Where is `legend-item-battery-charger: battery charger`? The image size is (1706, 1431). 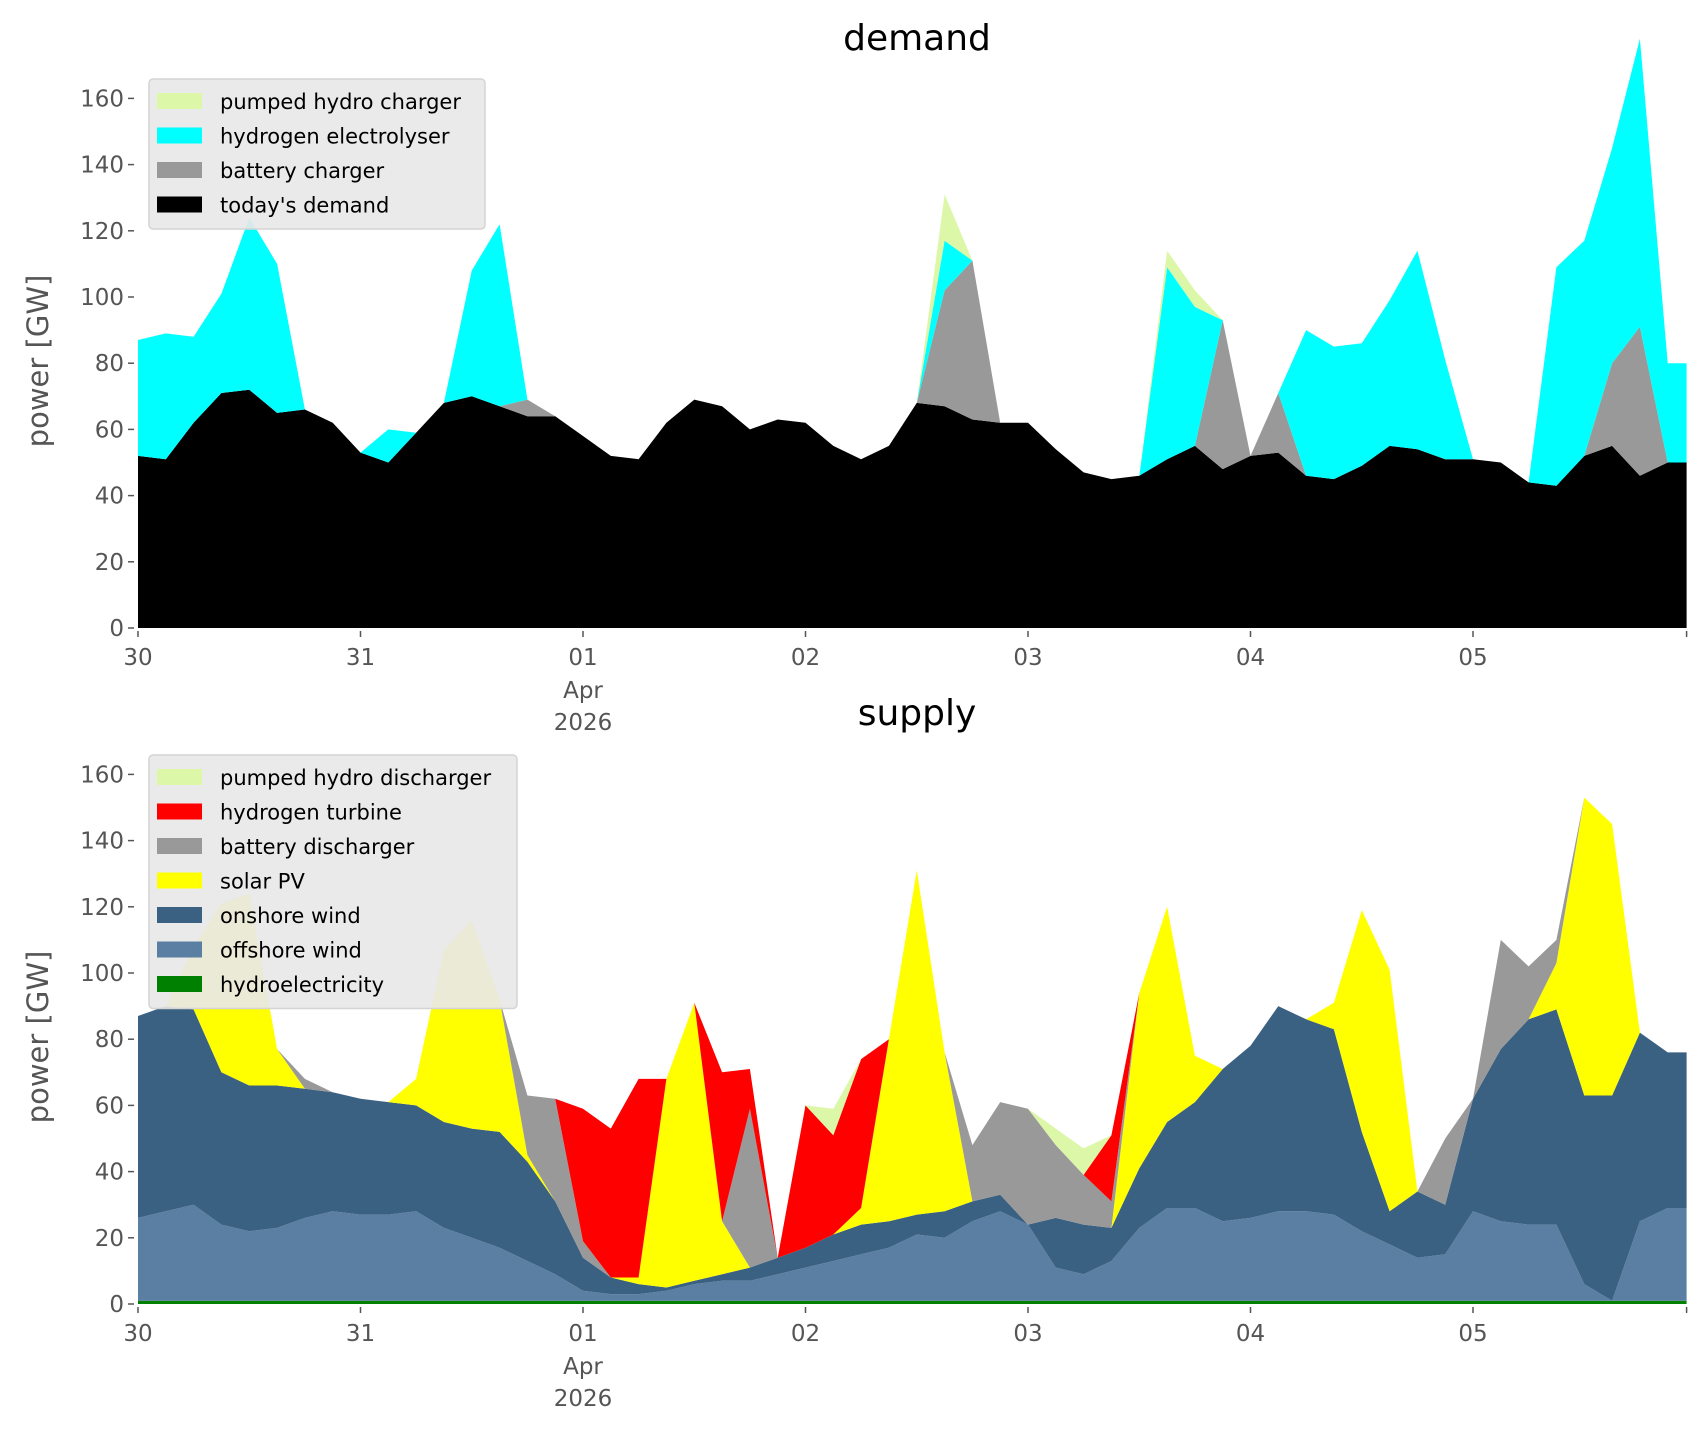
legend-item-battery-charger: battery charger is located at coordinates (271, 171).